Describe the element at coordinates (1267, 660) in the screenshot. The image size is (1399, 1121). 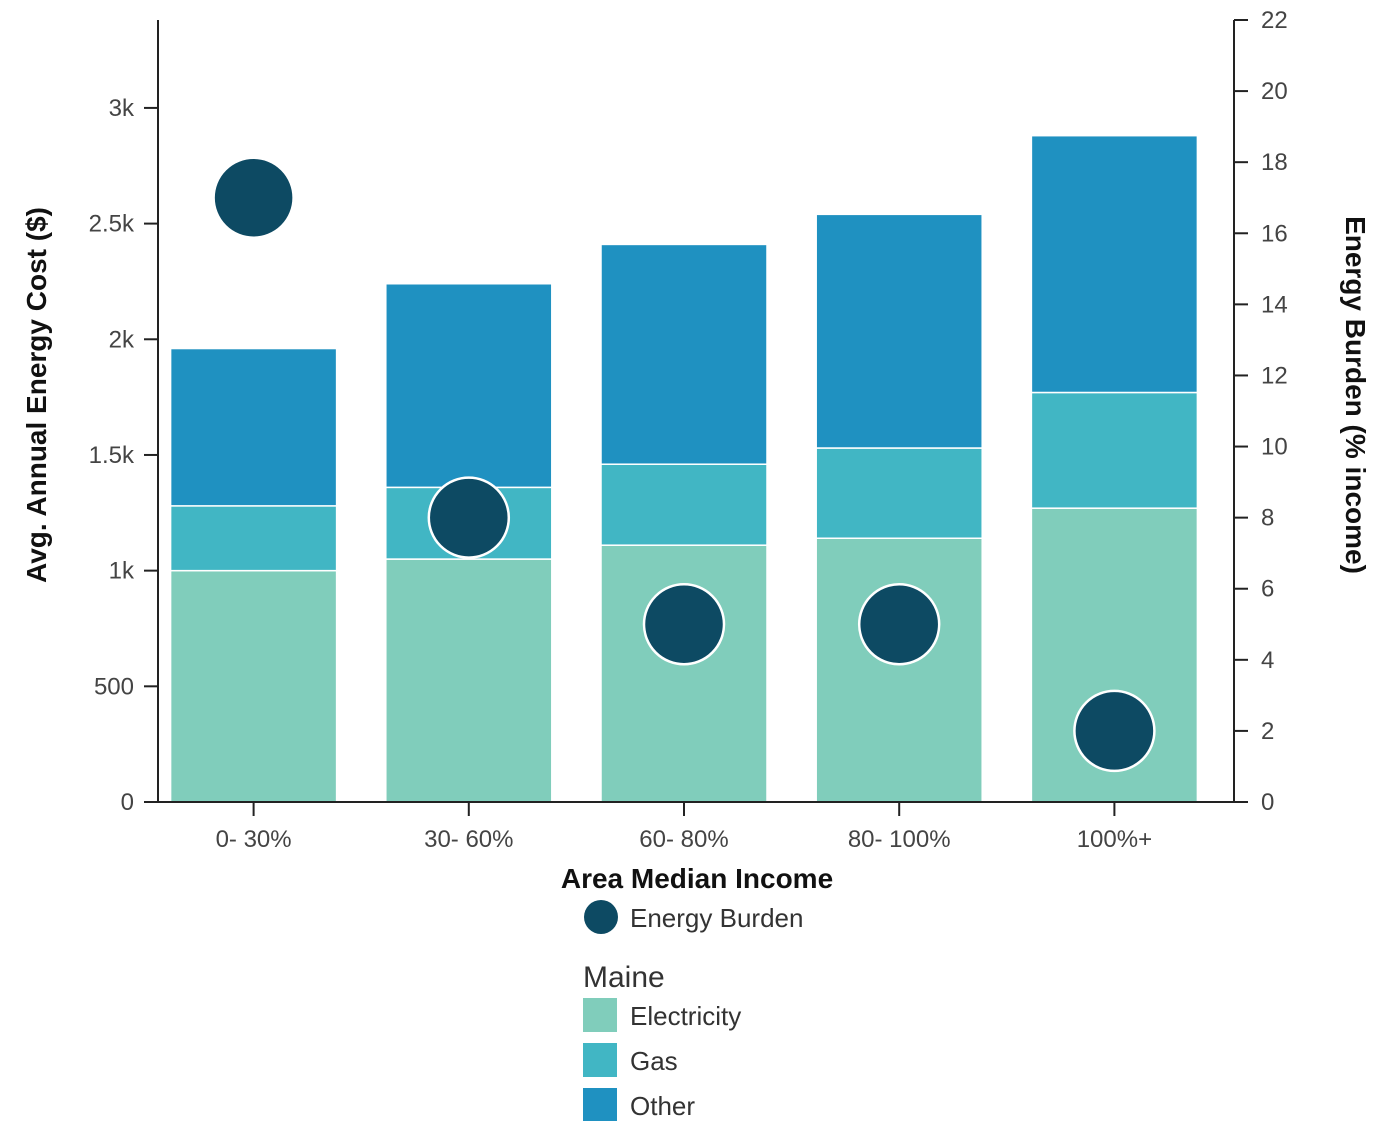
I see `y2-tick-label-2: 4` at that location.